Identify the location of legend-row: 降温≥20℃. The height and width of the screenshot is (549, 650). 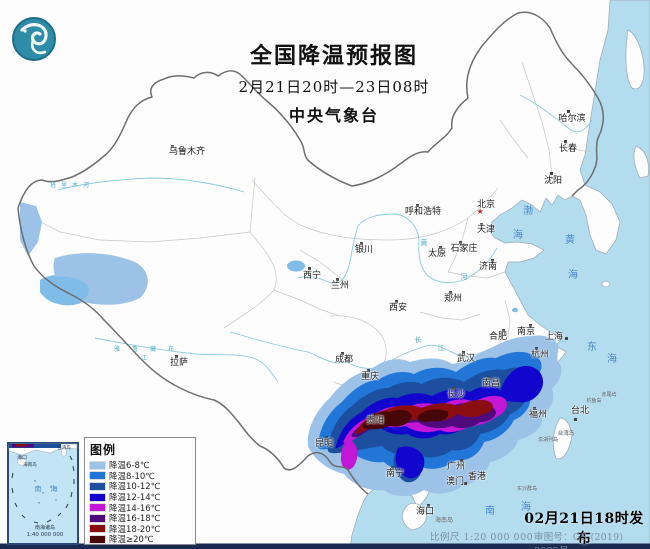
(140, 539).